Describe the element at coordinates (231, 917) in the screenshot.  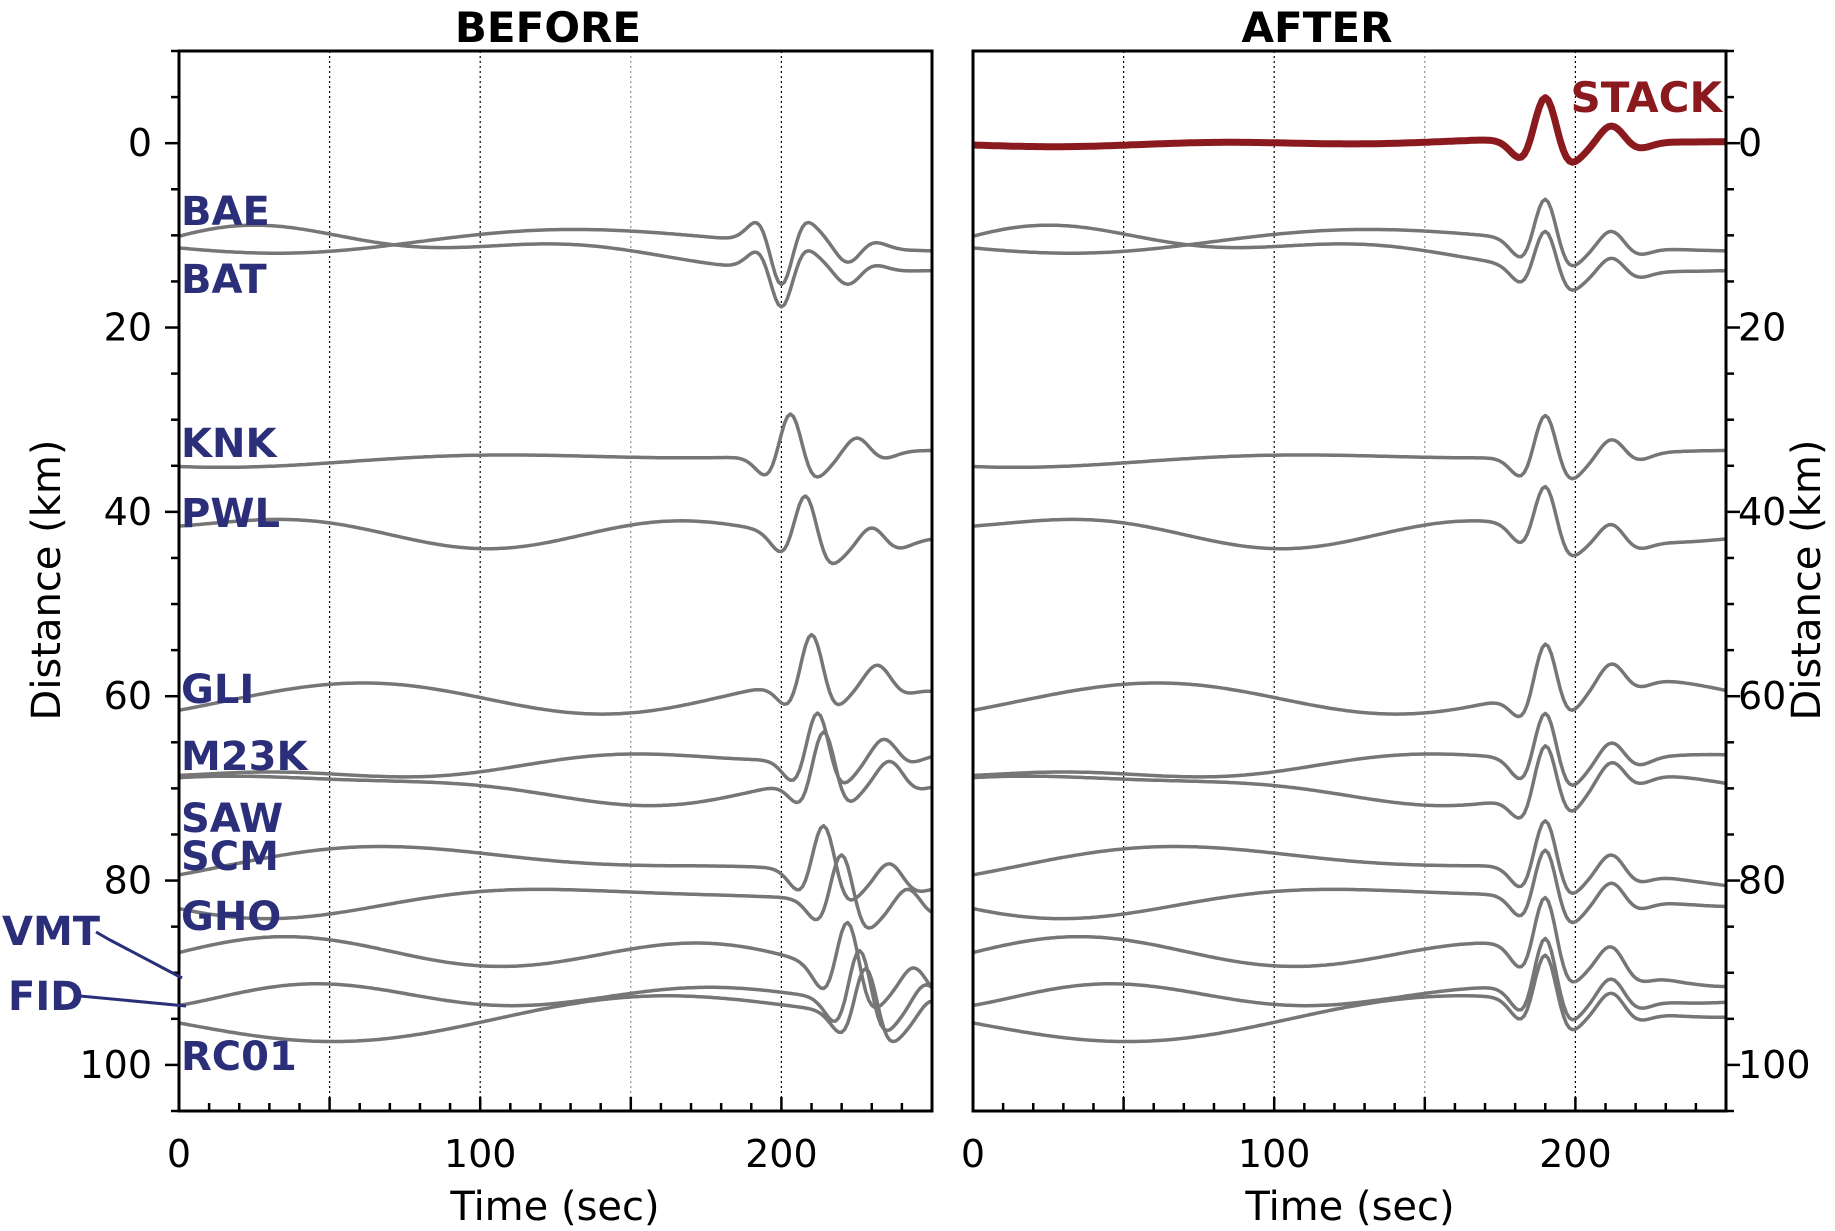
I see `station-label-gho: GHO` at that location.